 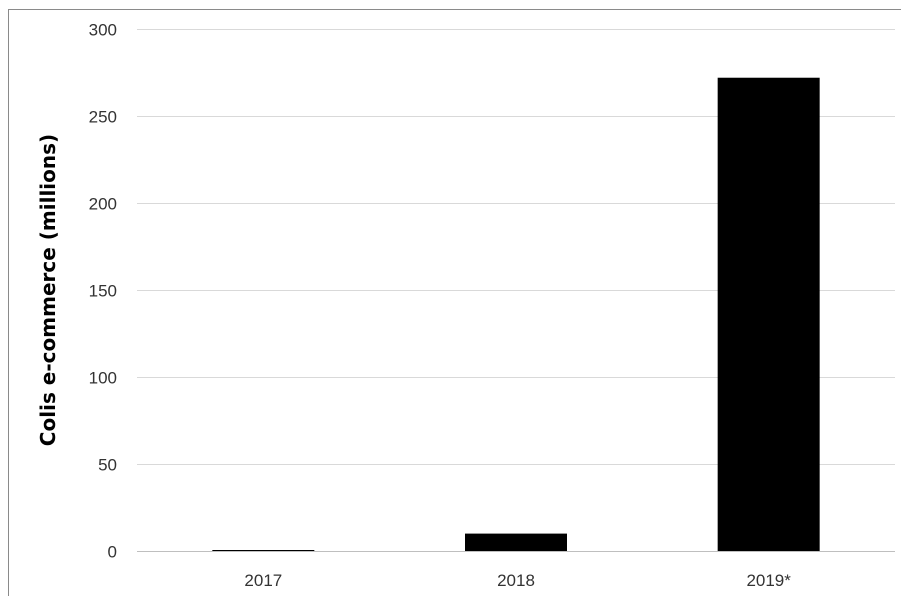 I want to click on x-tick-label: 2019*, so click(x=768, y=580).